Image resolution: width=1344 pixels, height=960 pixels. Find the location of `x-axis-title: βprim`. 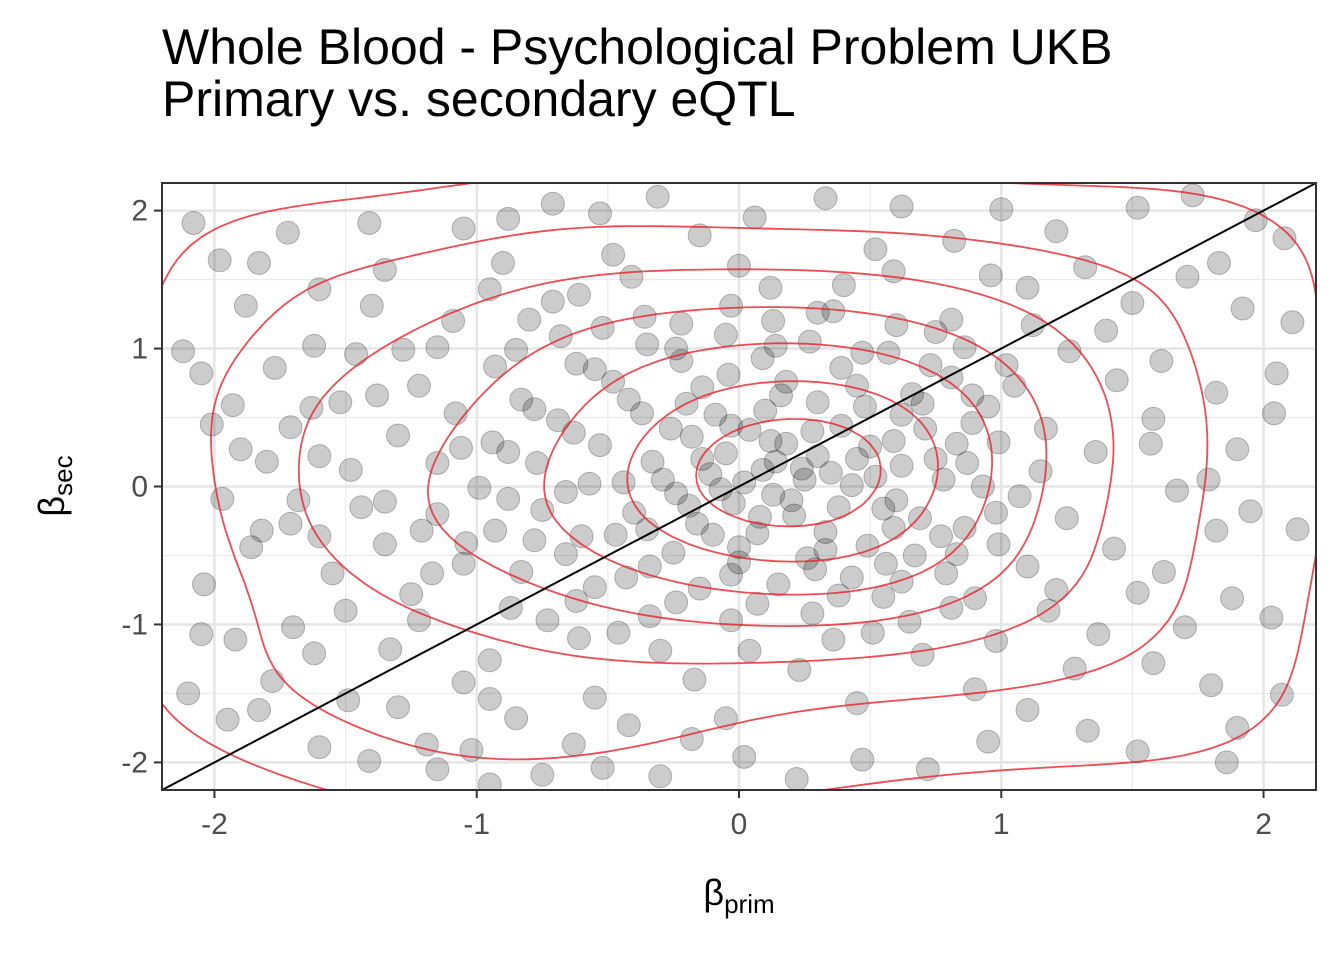

x-axis-title: βprim is located at coordinates (738, 895).